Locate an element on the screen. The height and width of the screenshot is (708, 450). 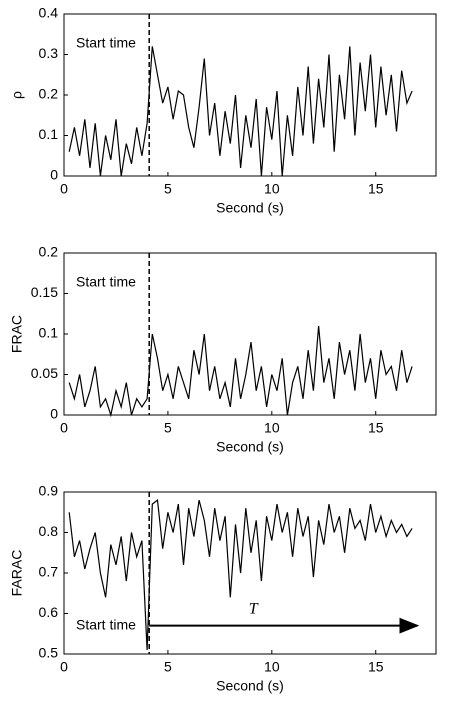
y-axis-label: ρ is located at coordinates (17, 95).